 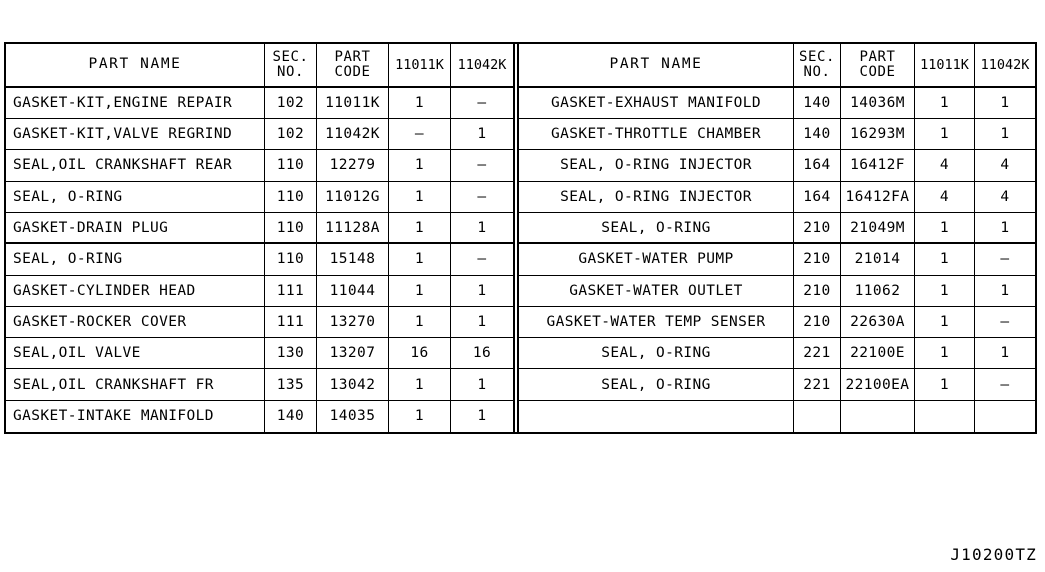 I want to click on table-row: SEAL, O-RING 221 22100E 1 1, so click(x=777, y=354).